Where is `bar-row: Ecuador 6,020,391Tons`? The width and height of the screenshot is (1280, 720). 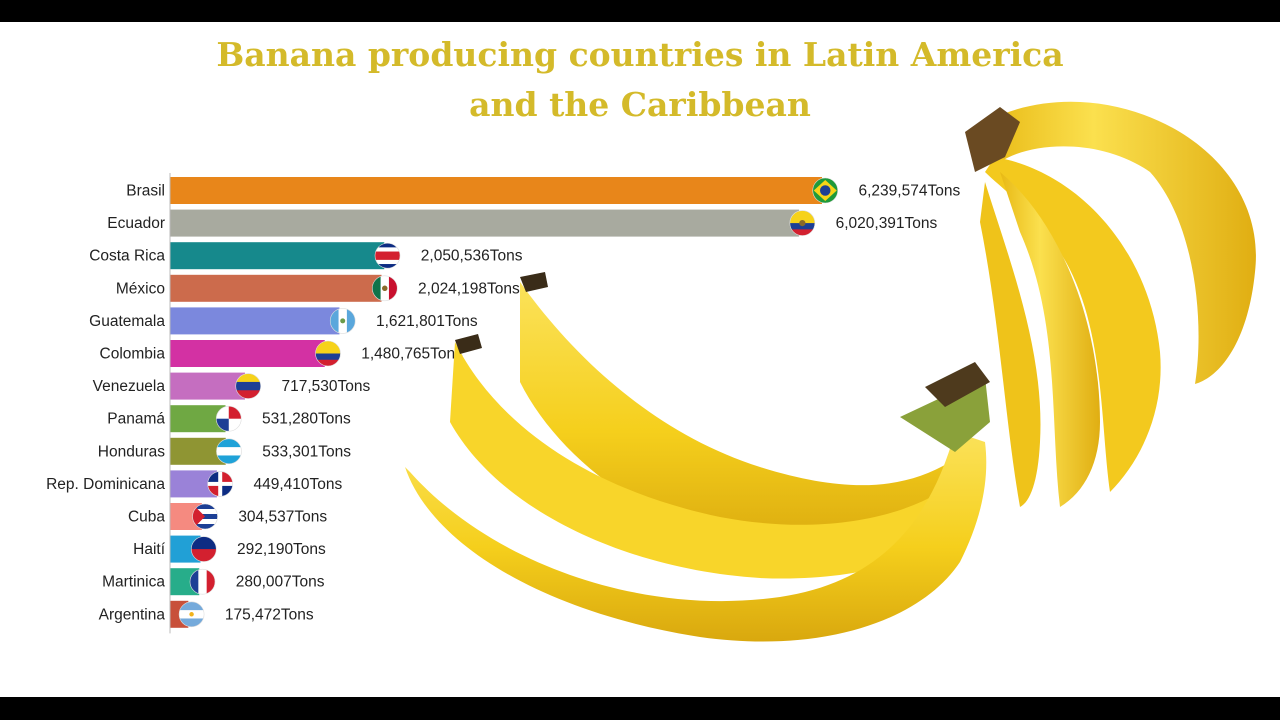 bar-row: Ecuador 6,020,391Tons is located at coordinates (522, 223).